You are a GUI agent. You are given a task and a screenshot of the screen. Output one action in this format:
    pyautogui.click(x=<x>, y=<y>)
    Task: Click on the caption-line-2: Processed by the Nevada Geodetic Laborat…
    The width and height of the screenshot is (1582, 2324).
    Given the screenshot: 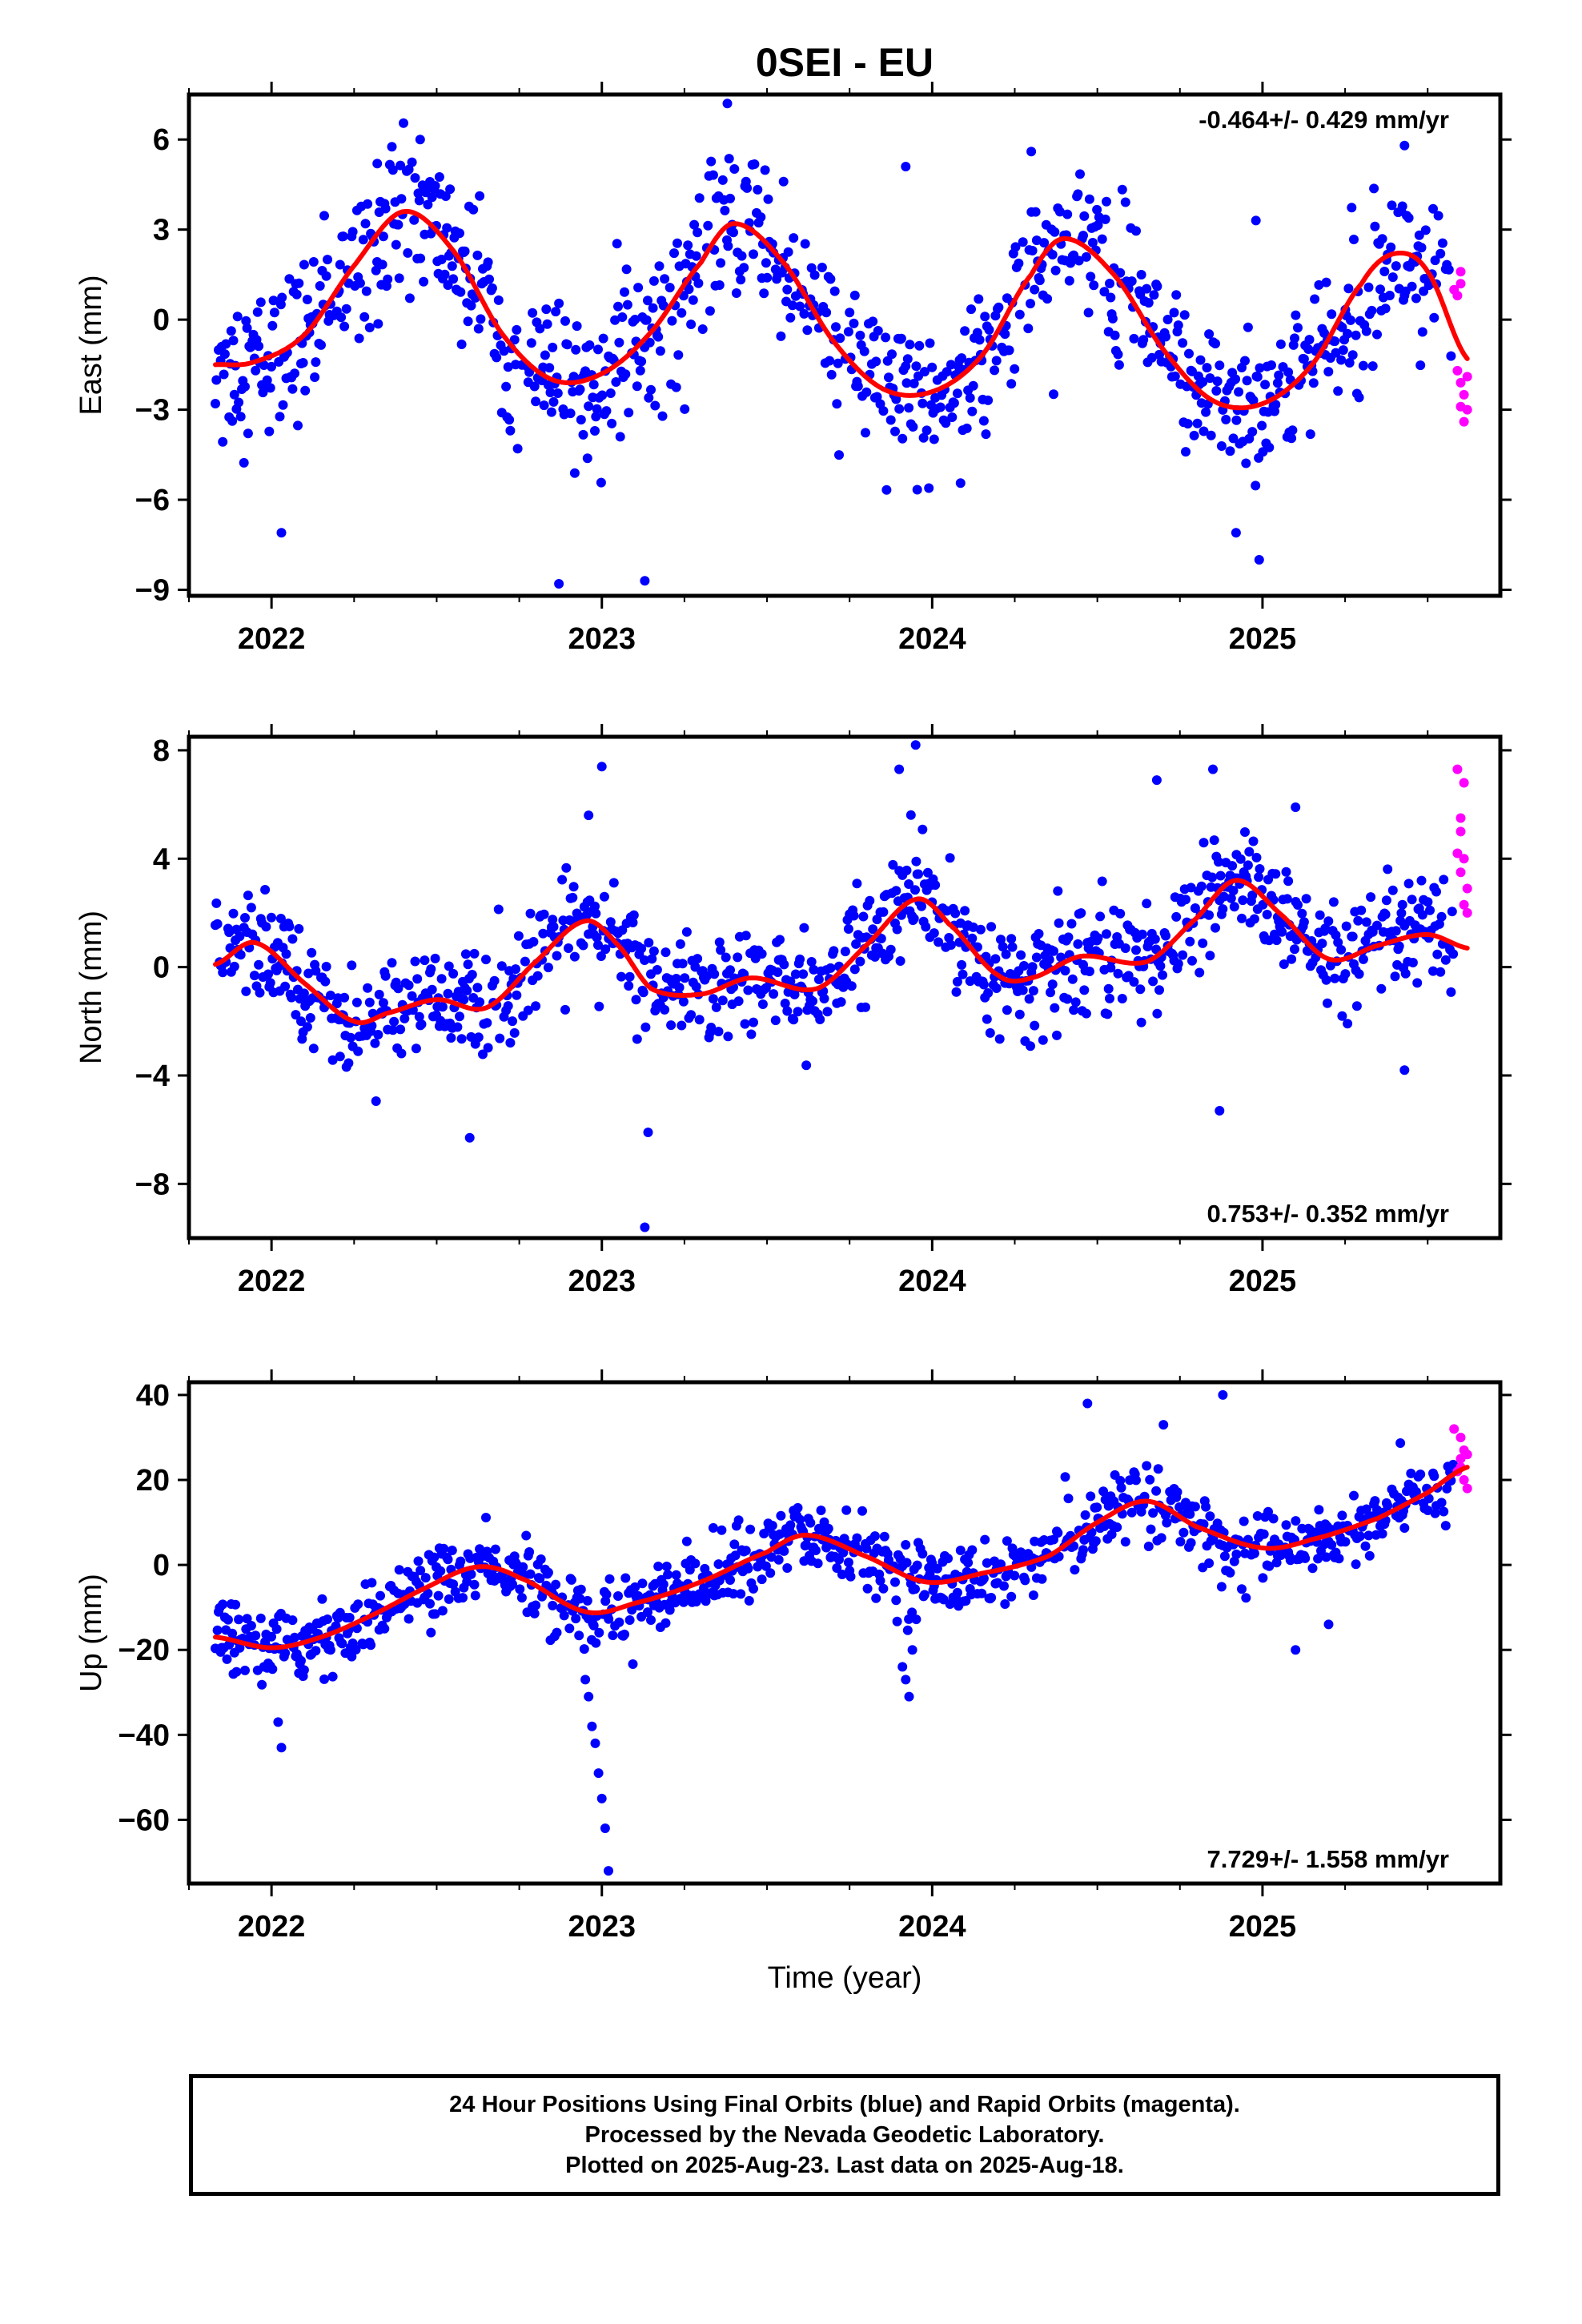 What is the action you would take?
    pyautogui.click(x=845, y=2135)
    